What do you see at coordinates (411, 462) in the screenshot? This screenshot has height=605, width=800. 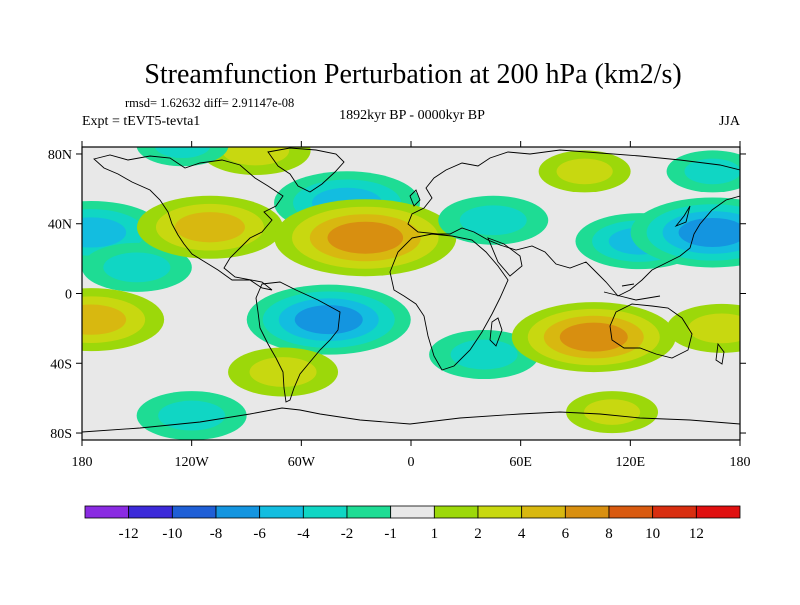 I see `x-tick-label: 0` at bounding box center [411, 462].